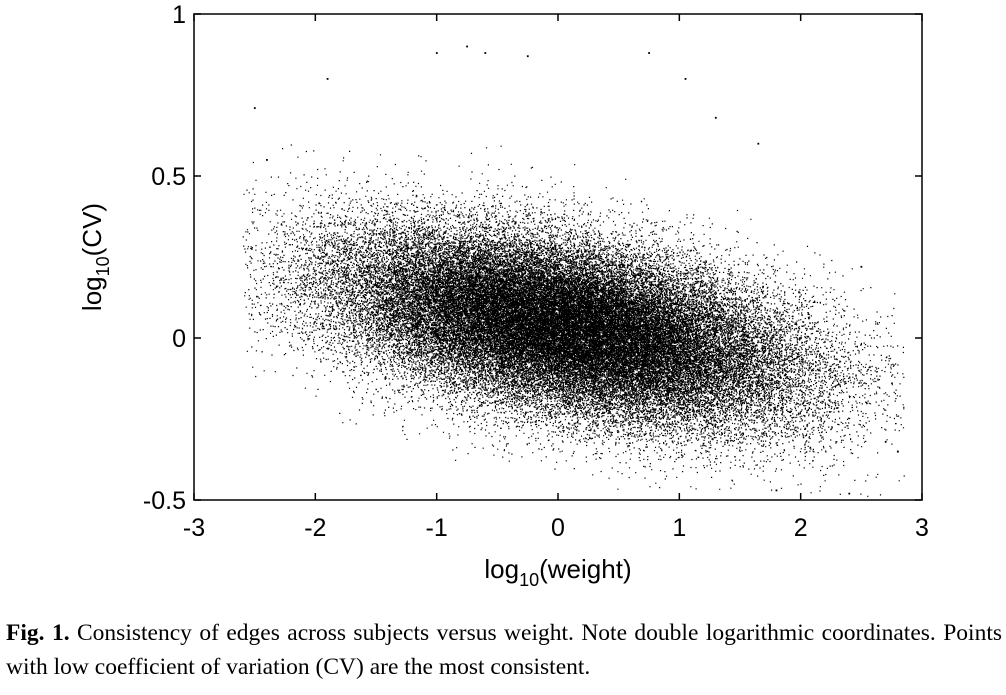 The image size is (1006, 695). Describe the element at coordinates (95, 257) in the screenshot. I see `y-axis-label: log10(CV)` at that location.